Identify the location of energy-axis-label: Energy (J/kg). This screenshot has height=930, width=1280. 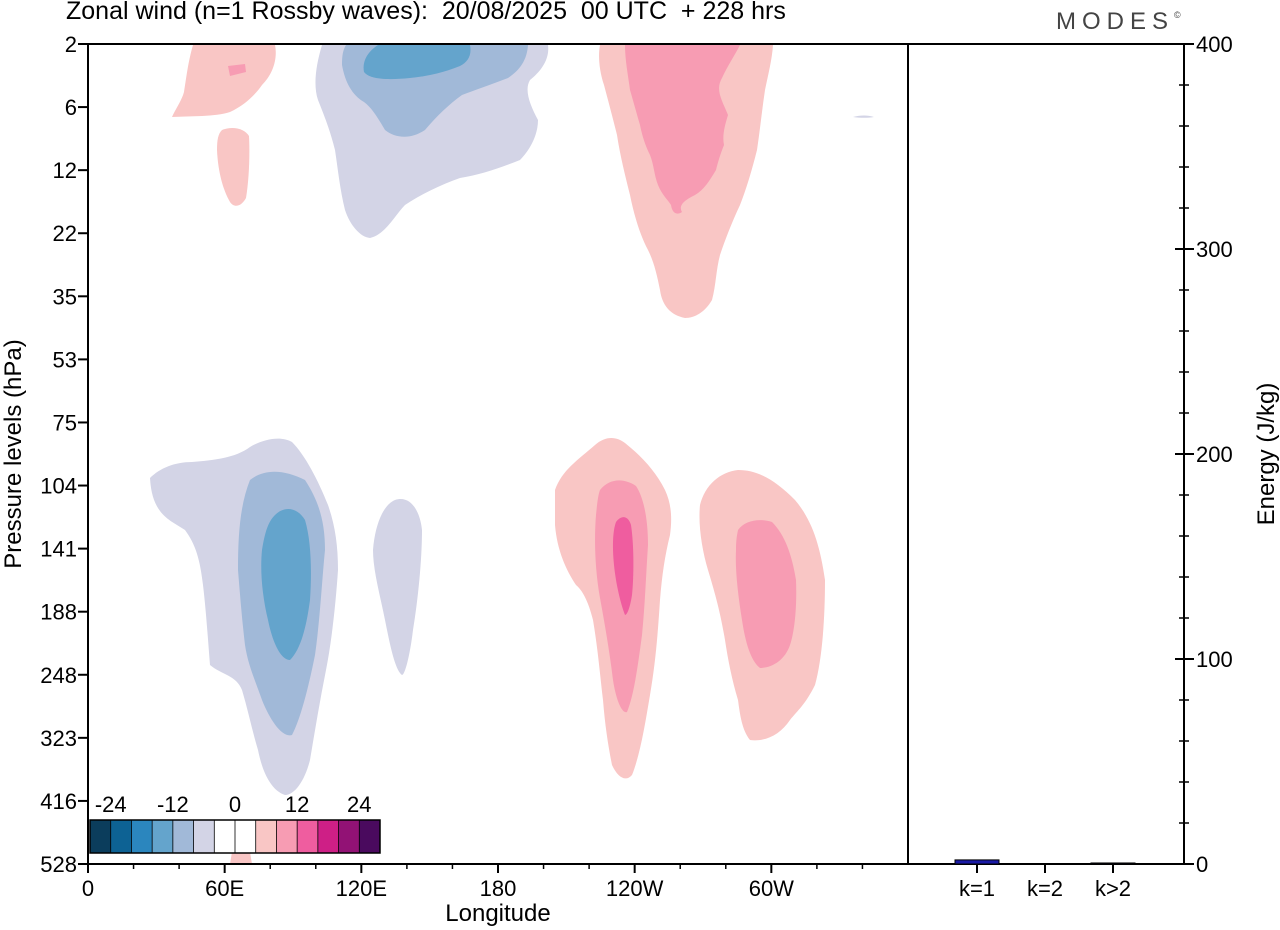
(1266, 454).